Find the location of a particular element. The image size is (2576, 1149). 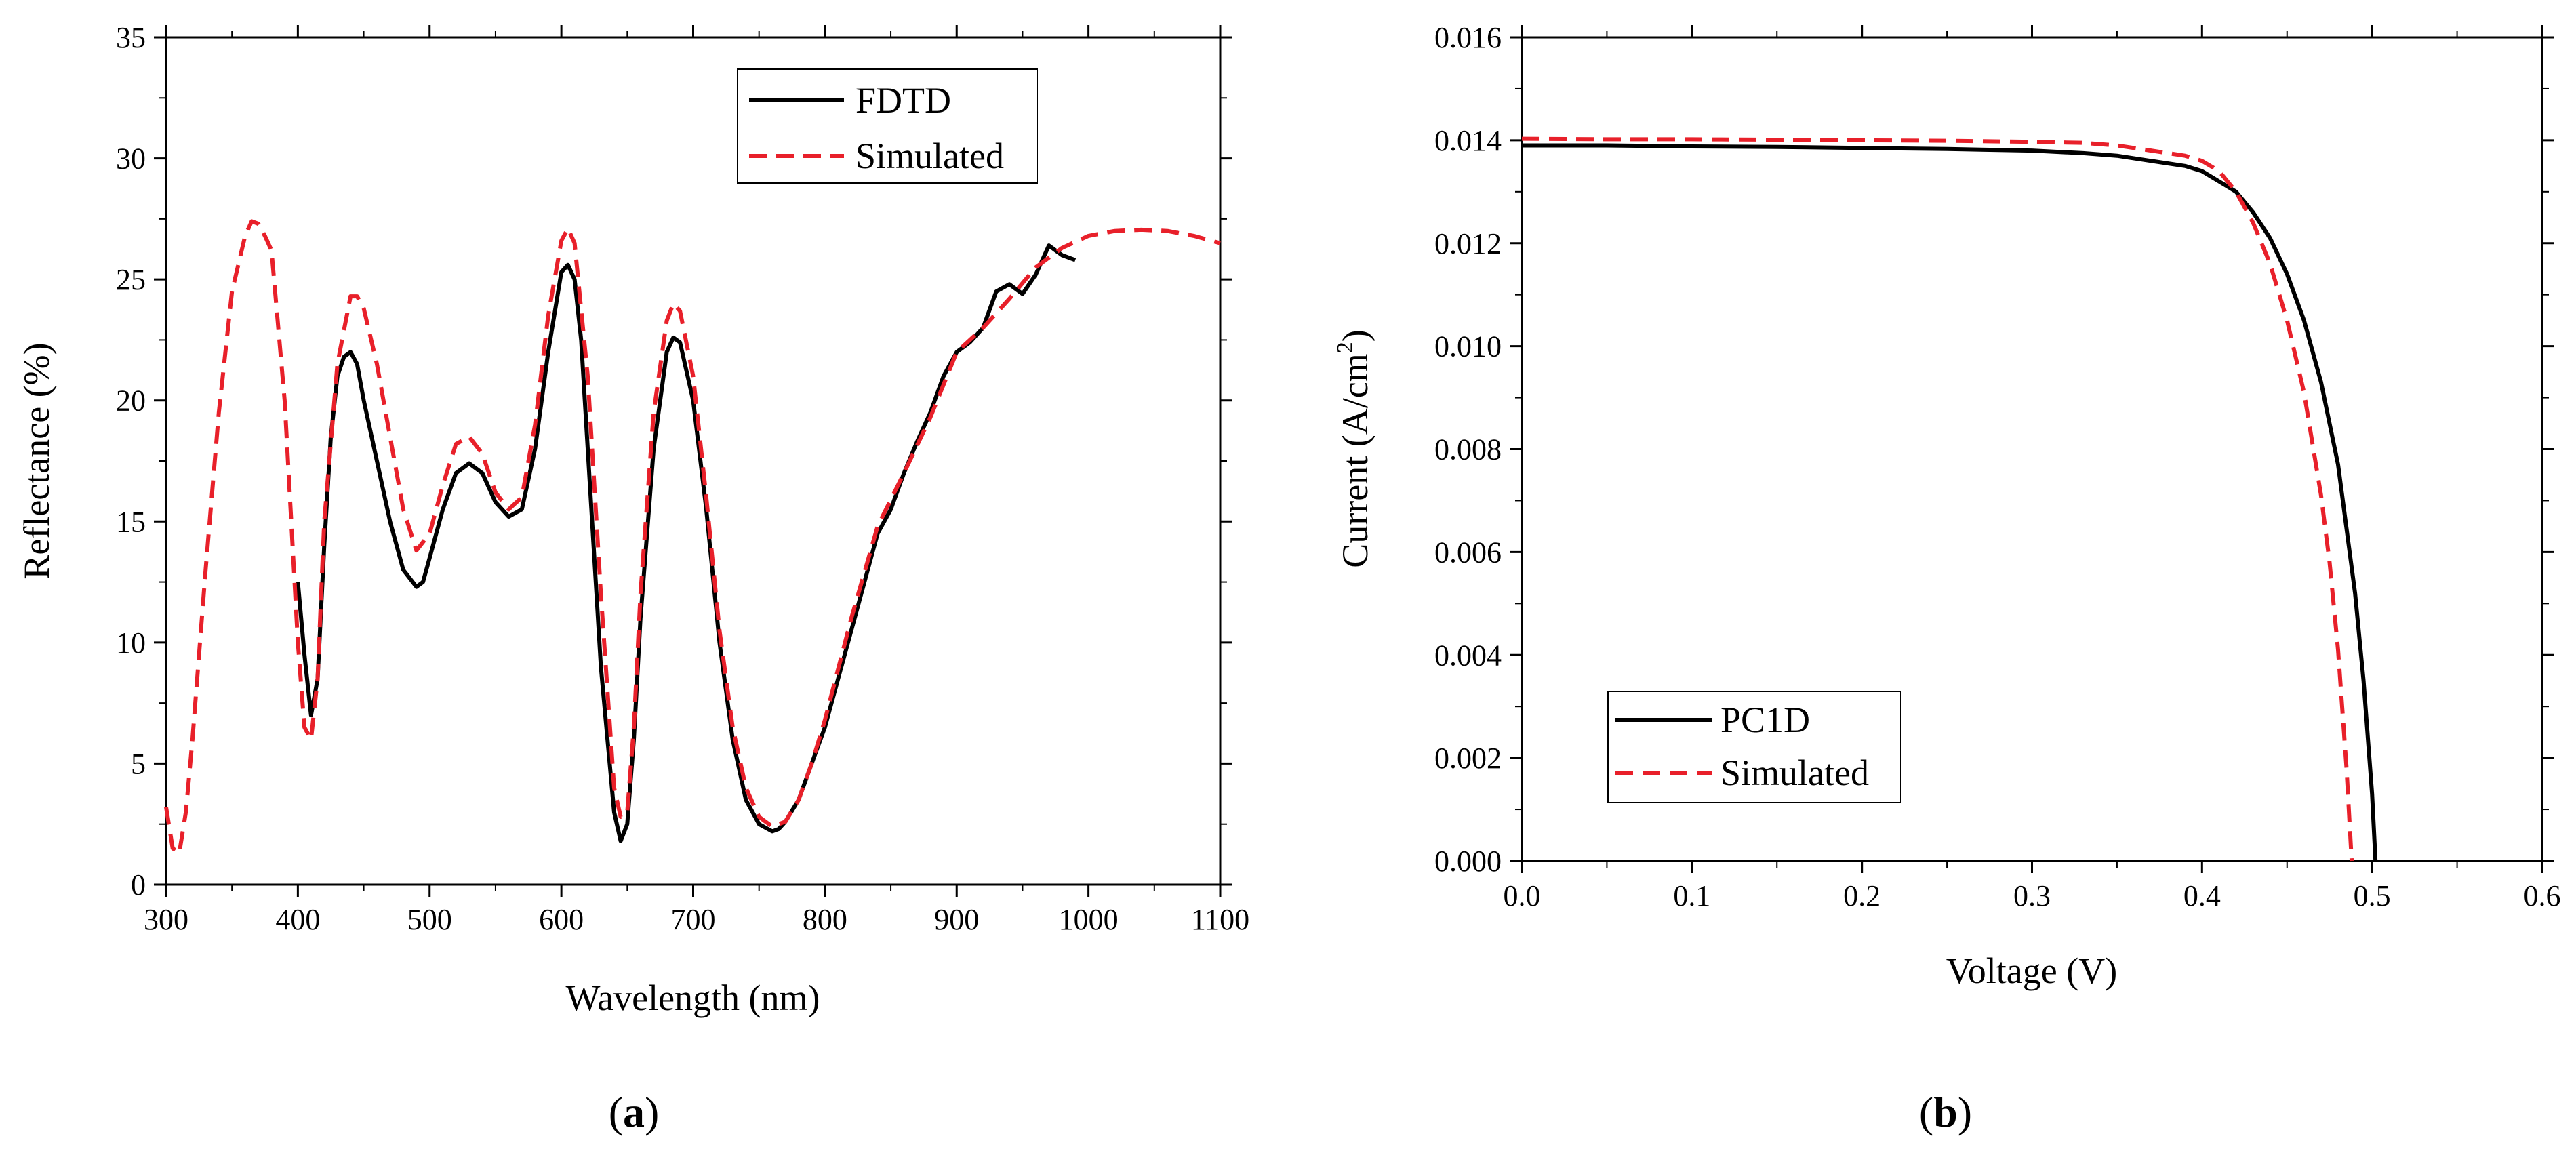

panel-b-y-tick-label: 0.008 is located at coordinates (1468, 449).